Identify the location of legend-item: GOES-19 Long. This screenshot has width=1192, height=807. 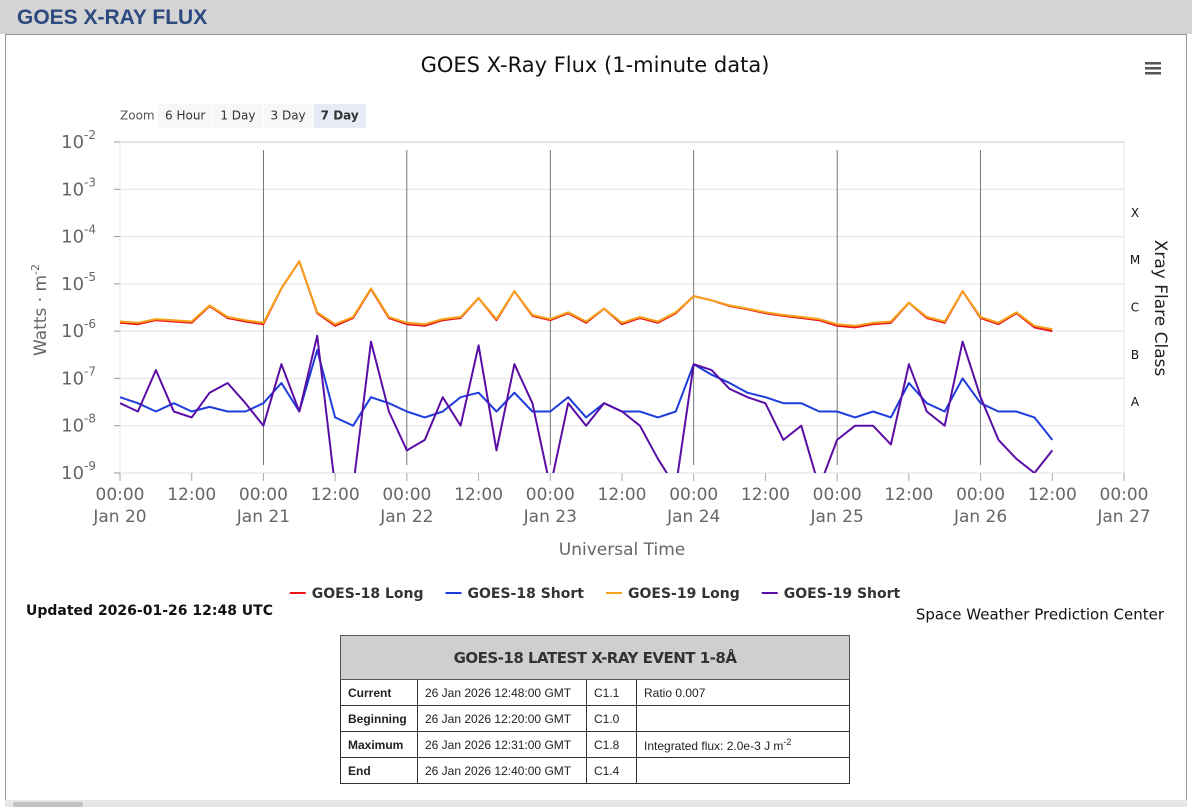
(673, 594).